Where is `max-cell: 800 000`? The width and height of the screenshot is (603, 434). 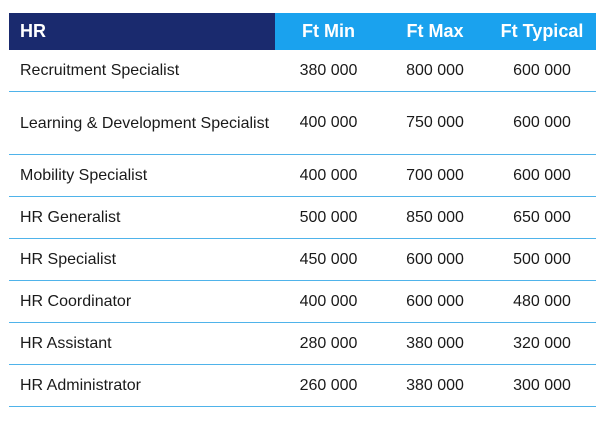 max-cell: 800 000 is located at coordinates (435, 71).